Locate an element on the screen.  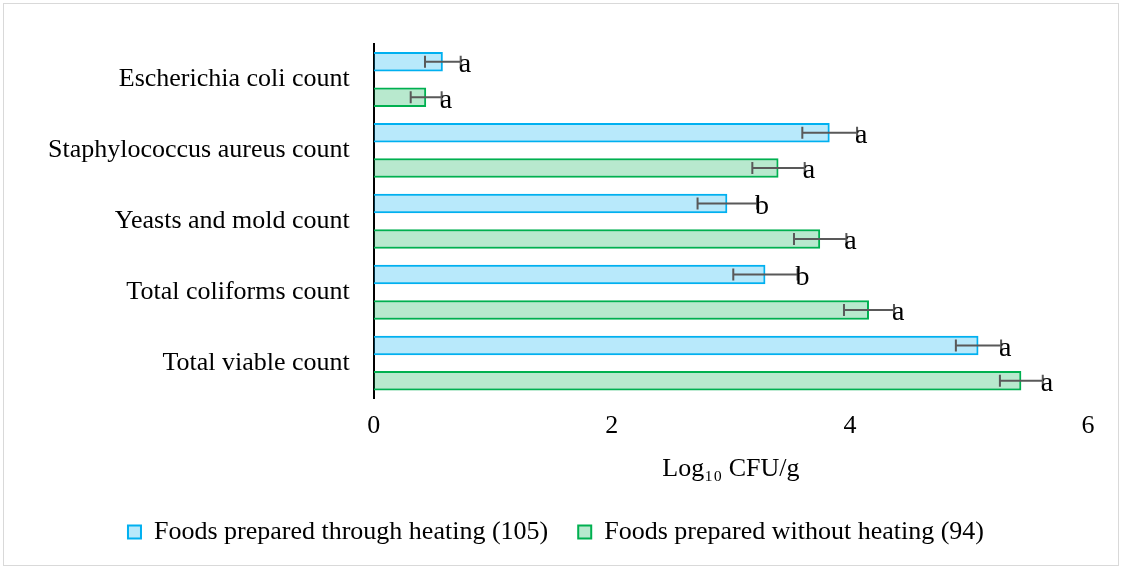
y-tick-label: Yeasts and mold count is located at coordinates (232, 220).